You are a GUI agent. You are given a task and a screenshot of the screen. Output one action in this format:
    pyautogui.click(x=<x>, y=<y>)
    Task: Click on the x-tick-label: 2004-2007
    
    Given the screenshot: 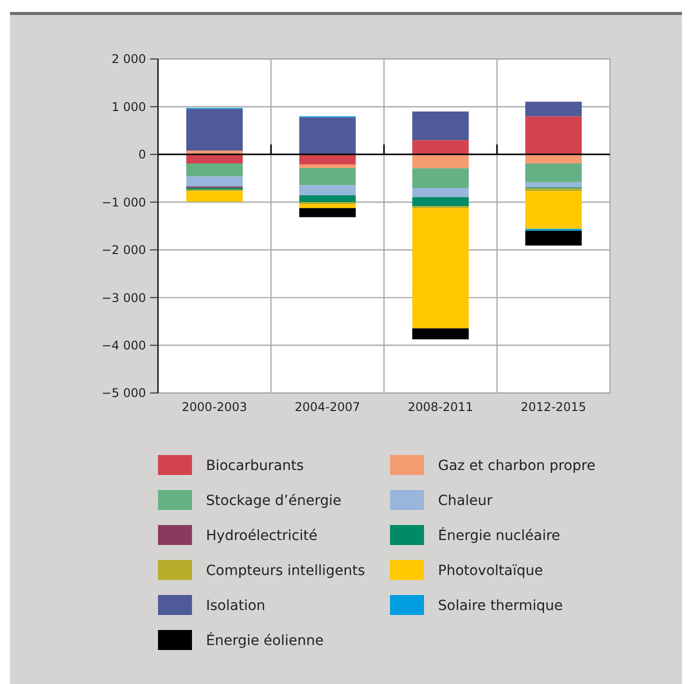 What is the action you would take?
    pyautogui.click(x=327, y=407)
    